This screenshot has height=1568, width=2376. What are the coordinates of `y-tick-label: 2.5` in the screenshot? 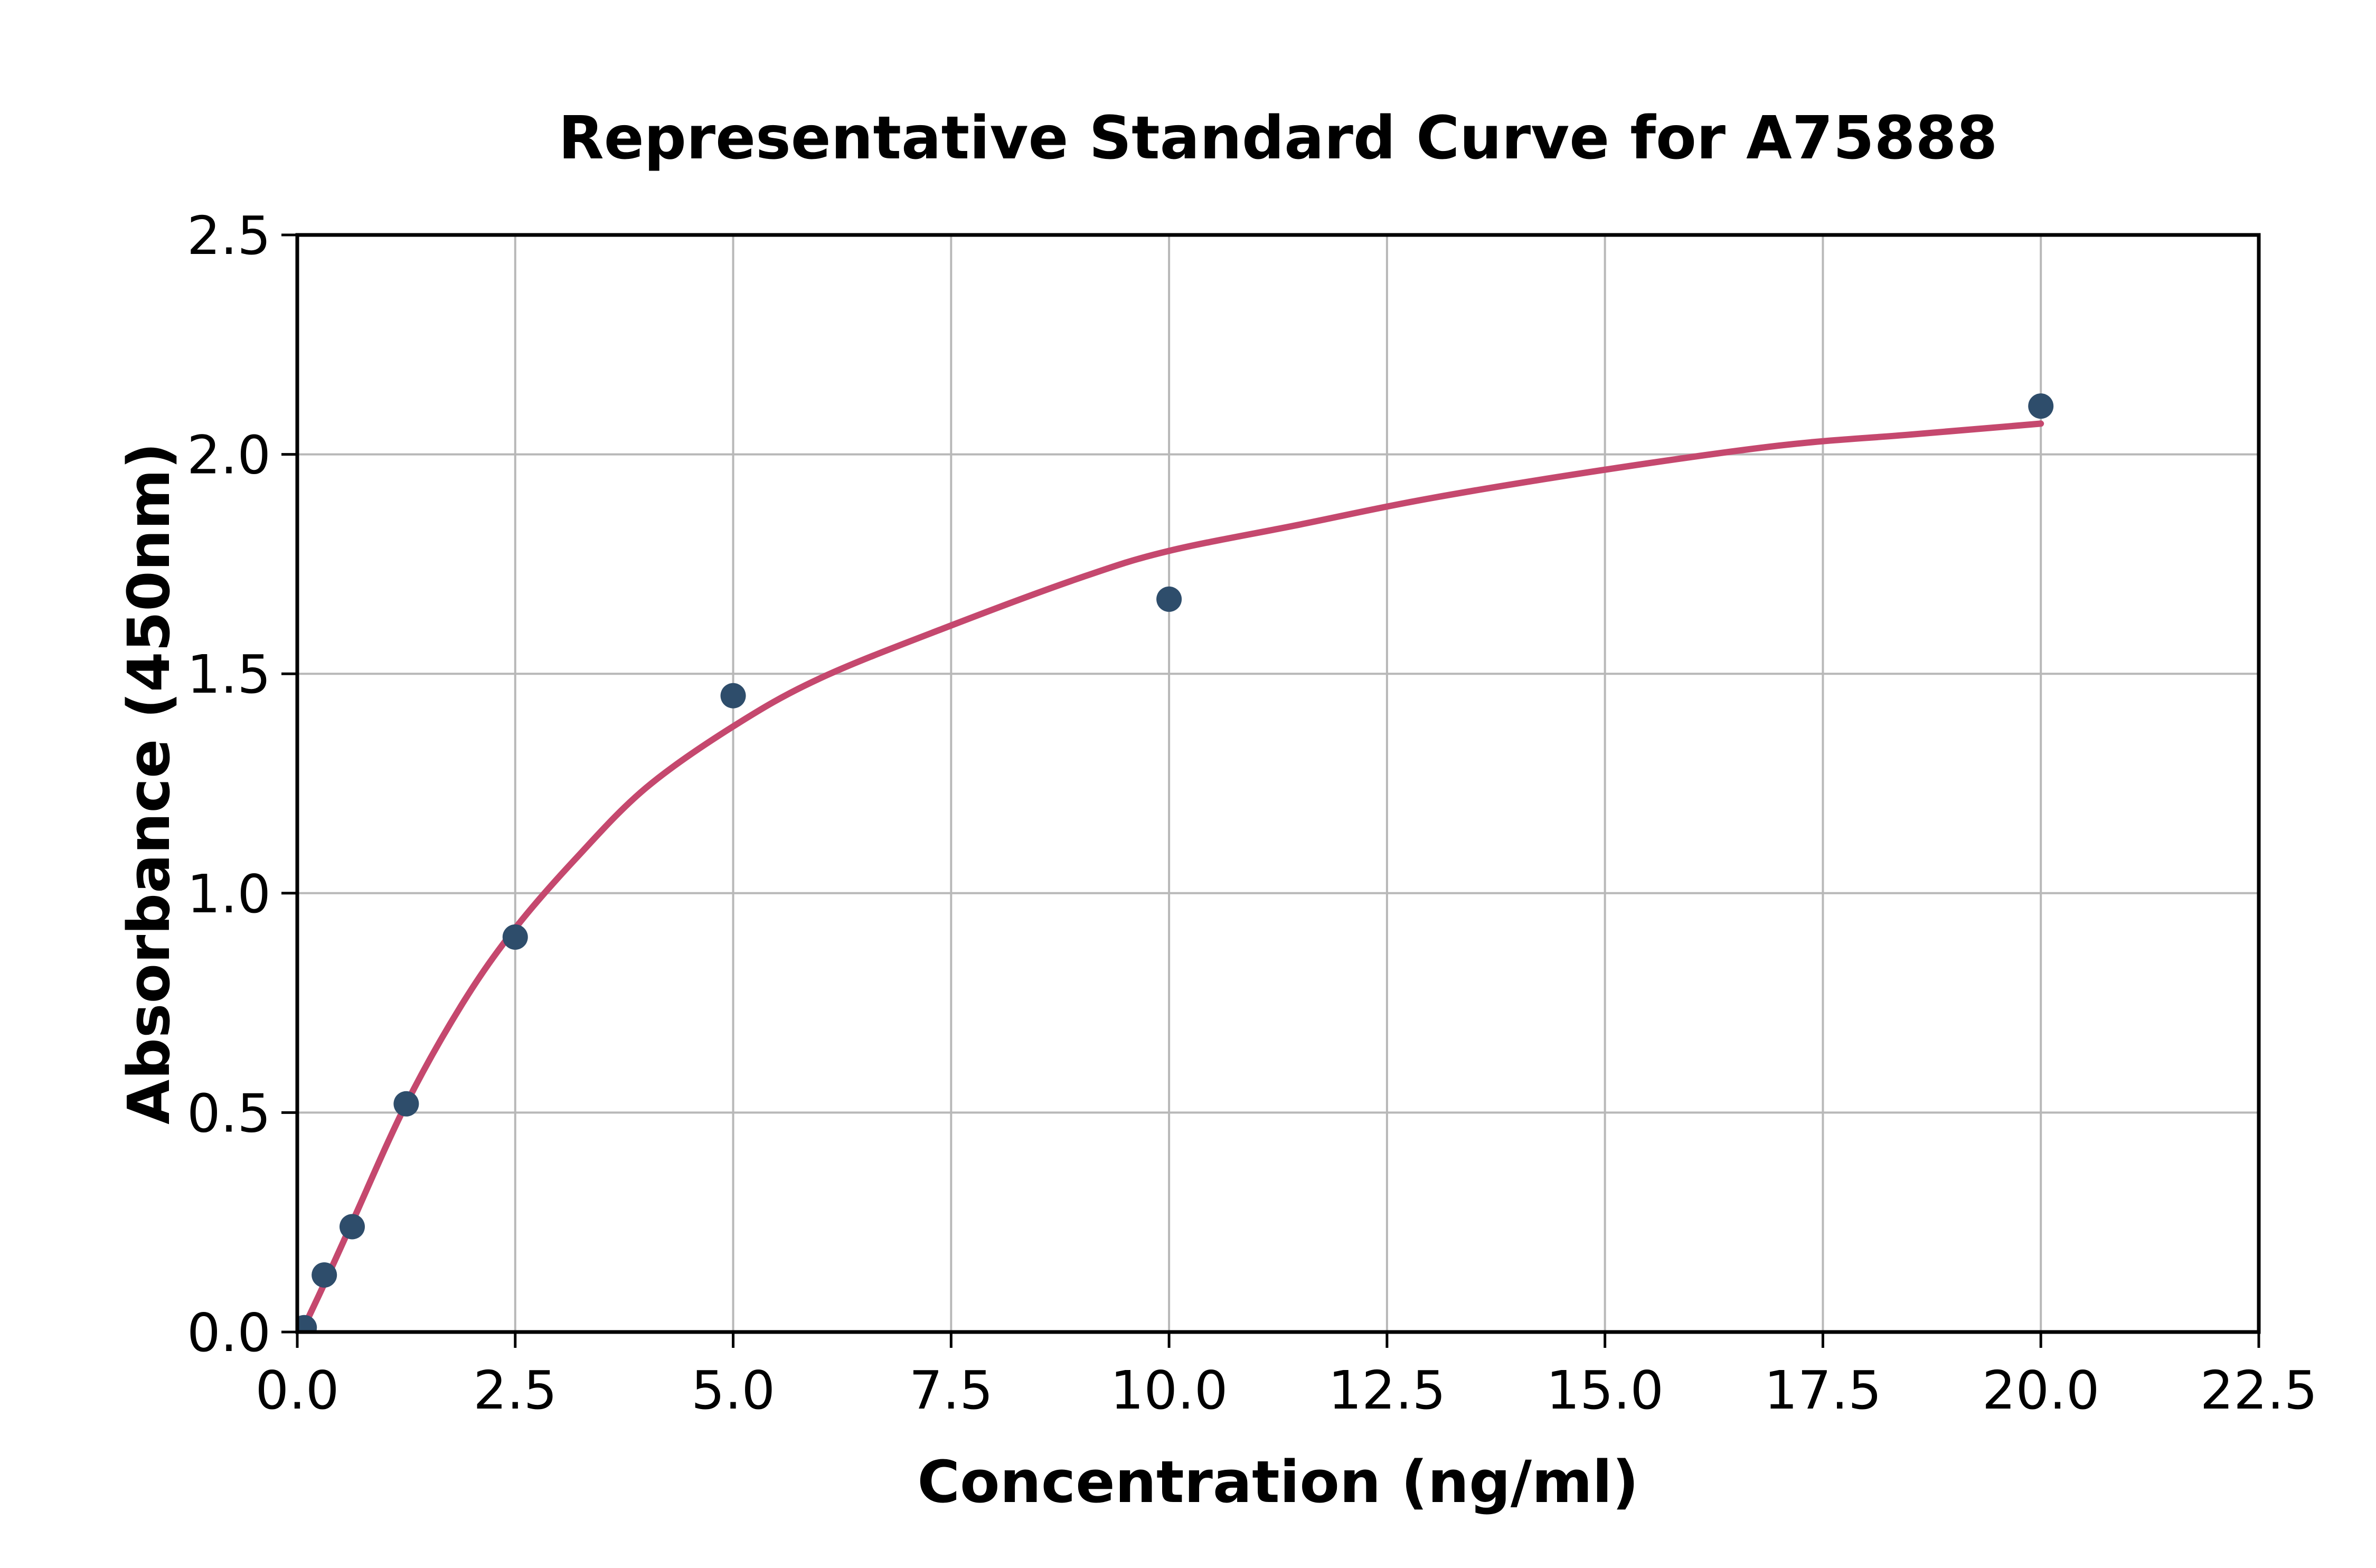 It's located at (229, 236).